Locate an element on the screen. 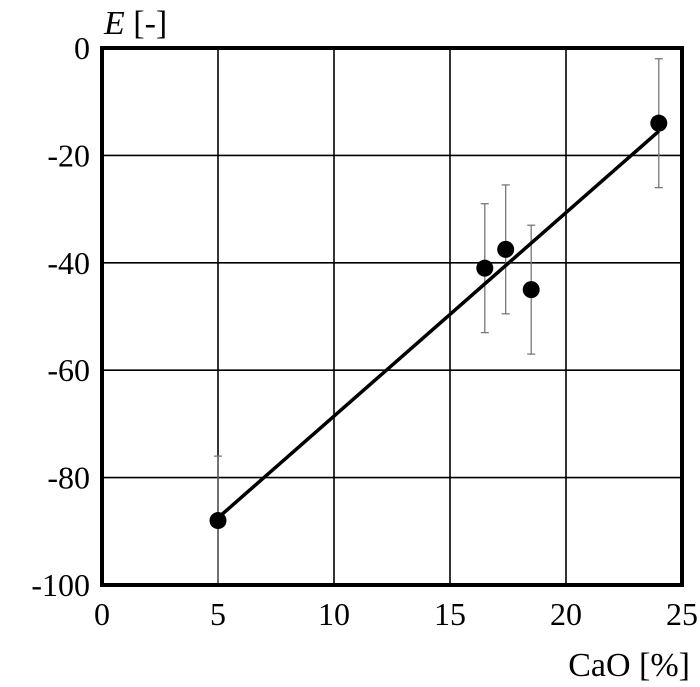  y-tick-label-4: -80 is located at coordinates (68, 478).